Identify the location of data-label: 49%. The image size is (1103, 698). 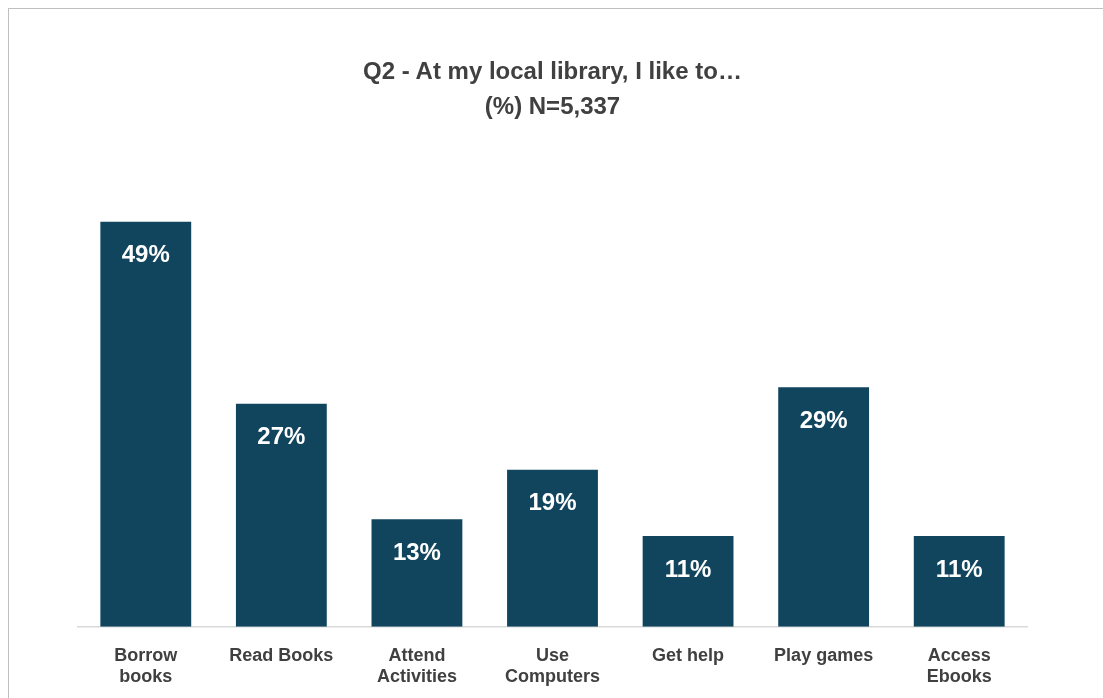
(145, 254).